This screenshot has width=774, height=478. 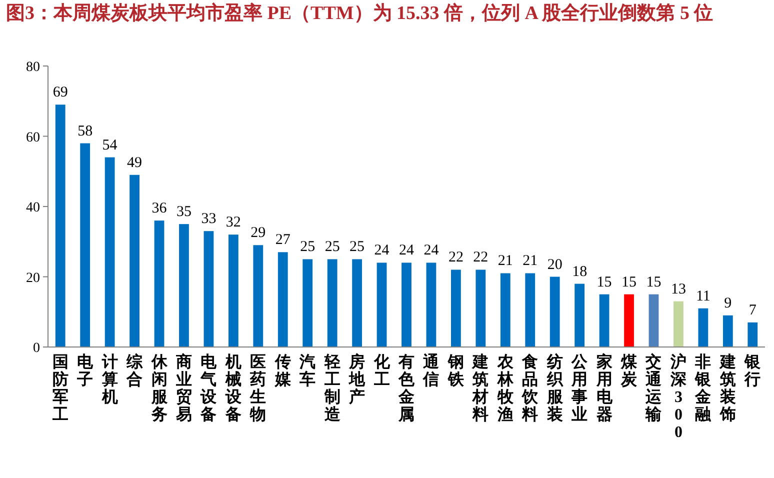 What do you see at coordinates (703, 388) in the screenshot?
I see `x-tick-label: 非银金融` at bounding box center [703, 388].